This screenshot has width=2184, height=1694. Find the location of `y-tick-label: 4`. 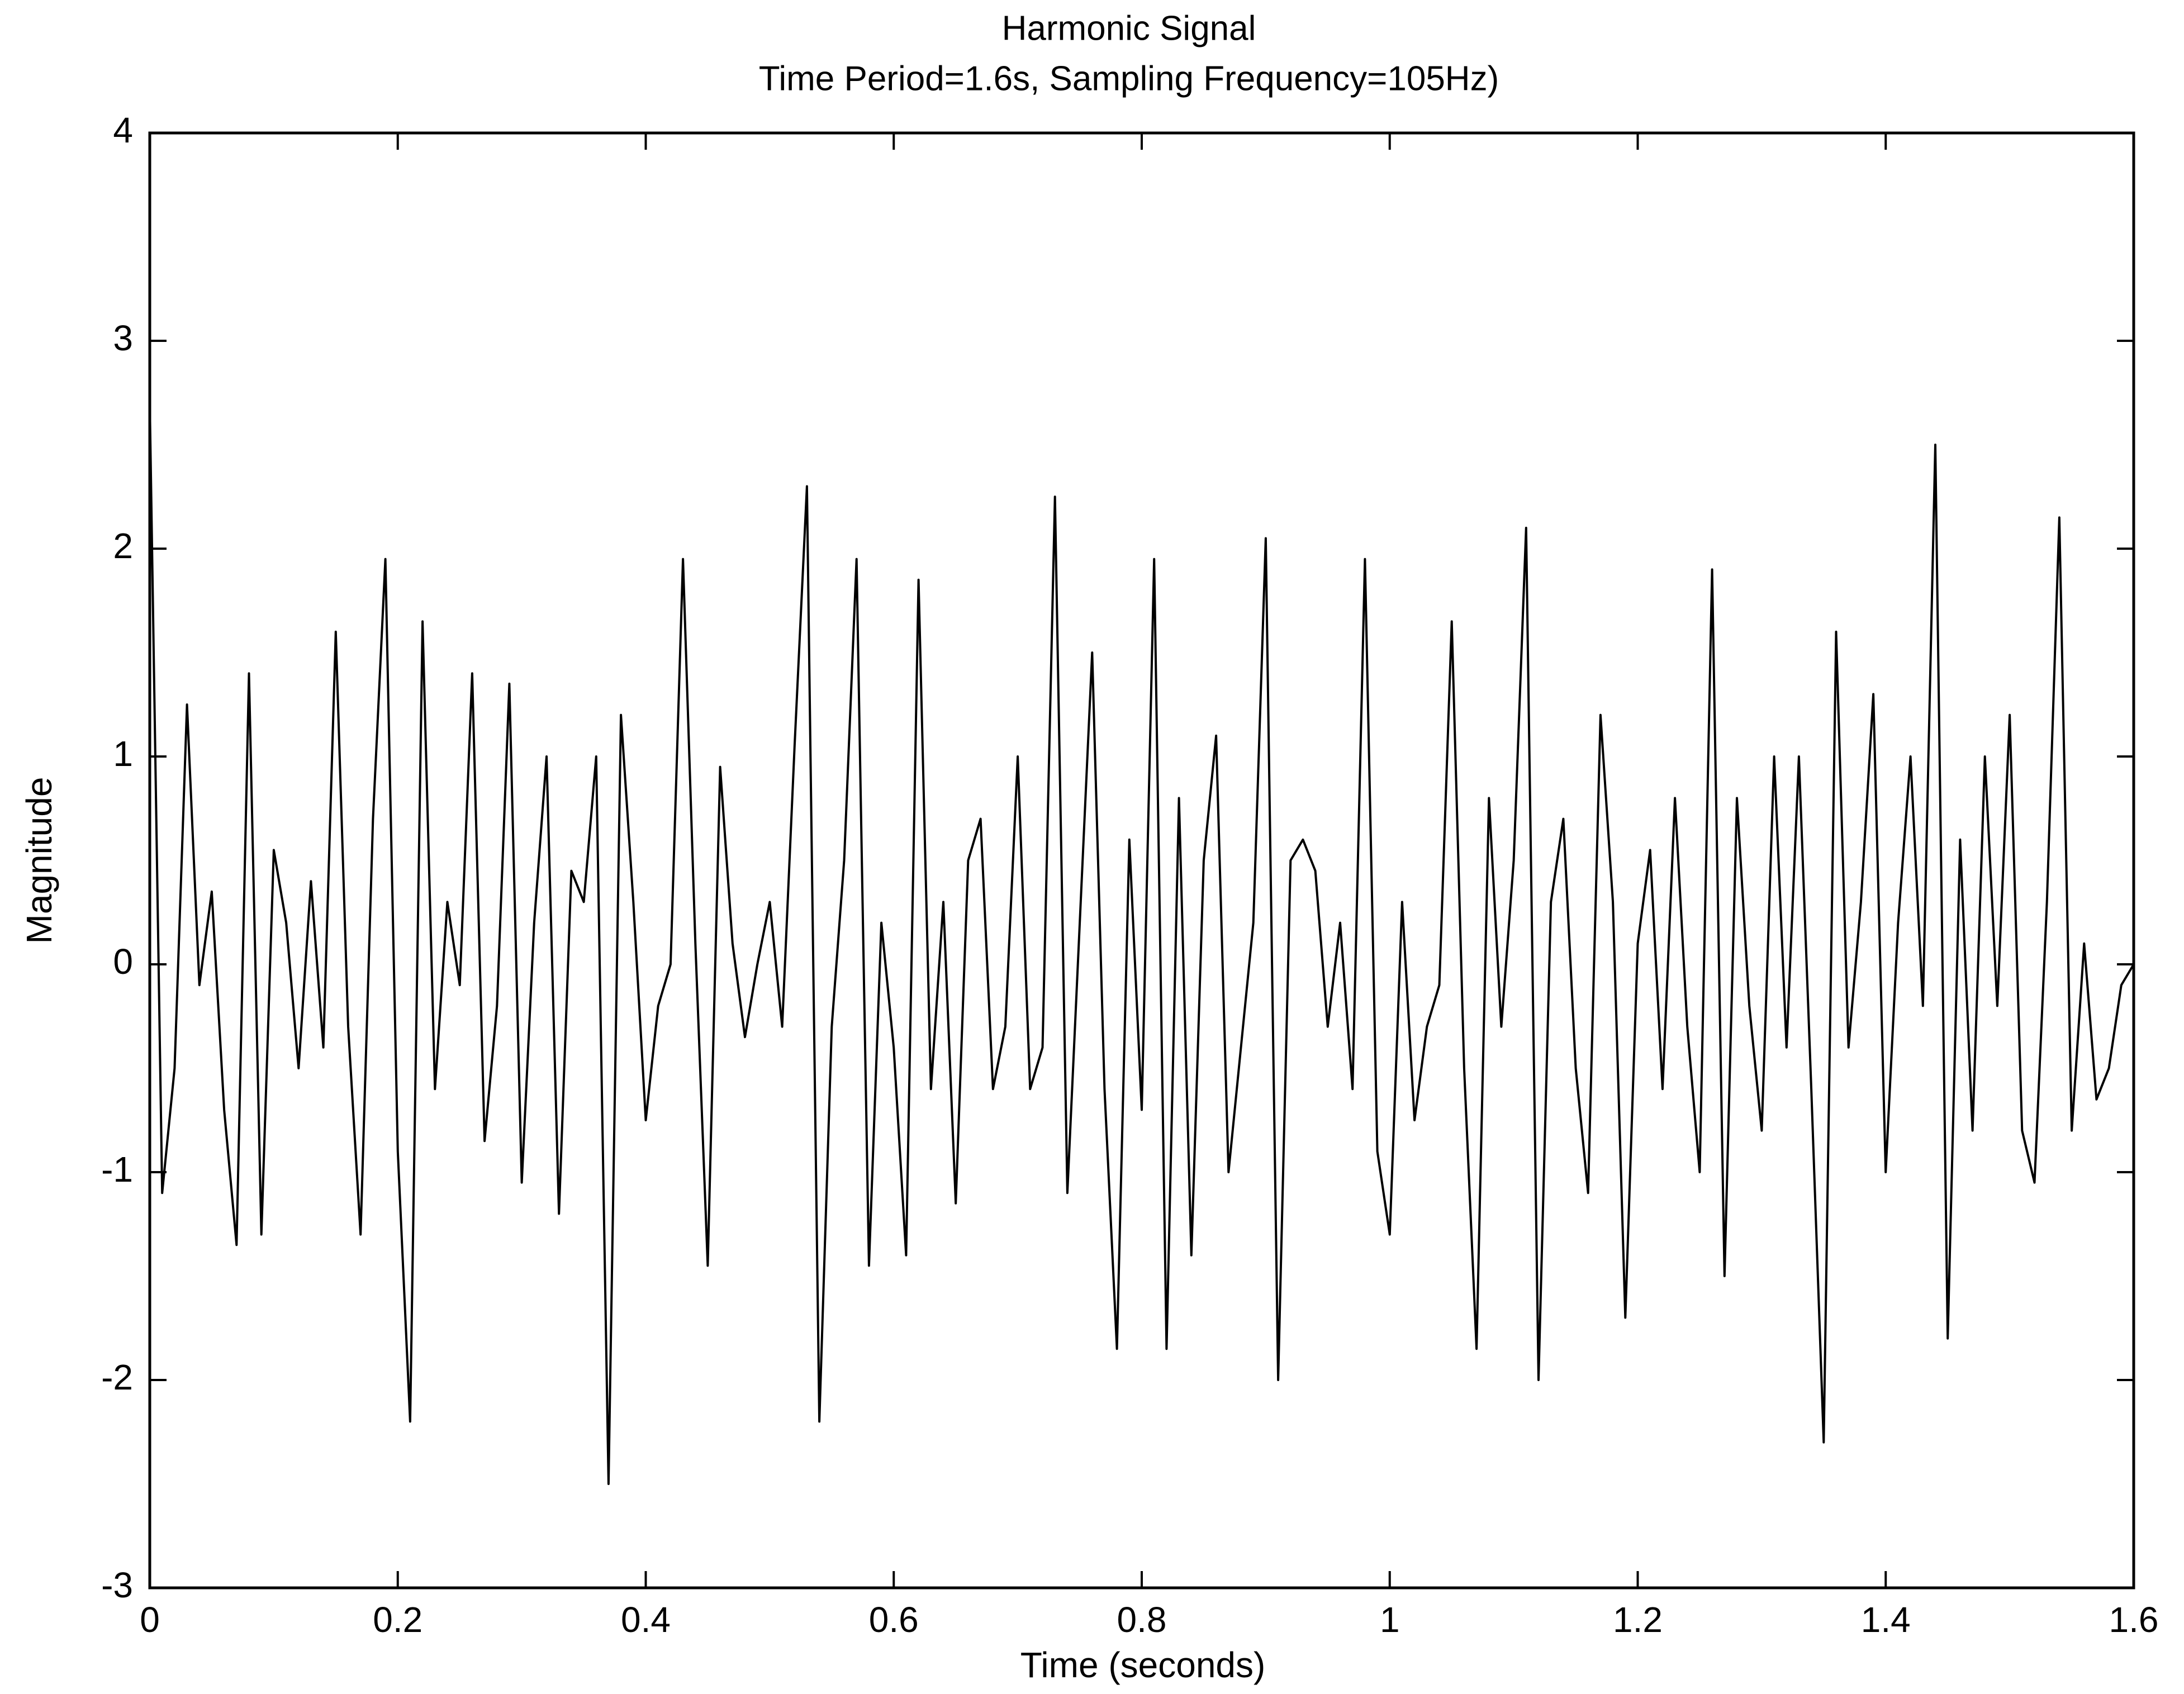

y-tick-label: 4 is located at coordinates (123, 130).